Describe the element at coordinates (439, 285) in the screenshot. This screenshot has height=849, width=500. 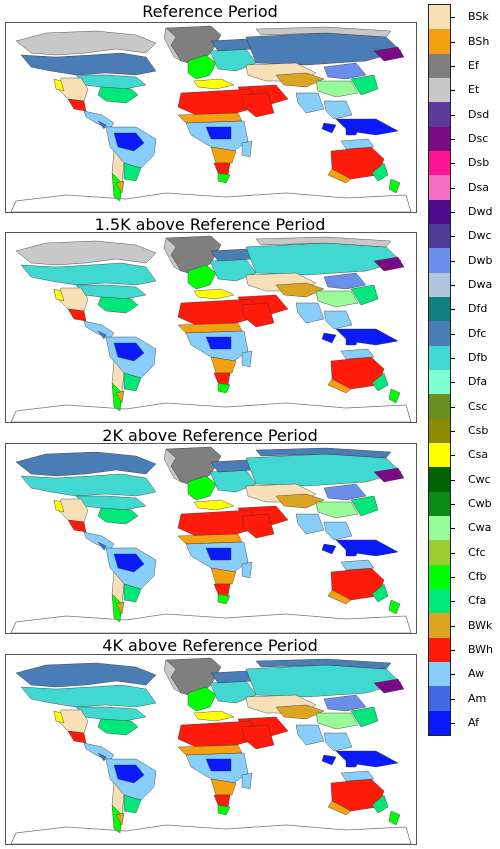
I see `legend-swatch-dwa` at that location.